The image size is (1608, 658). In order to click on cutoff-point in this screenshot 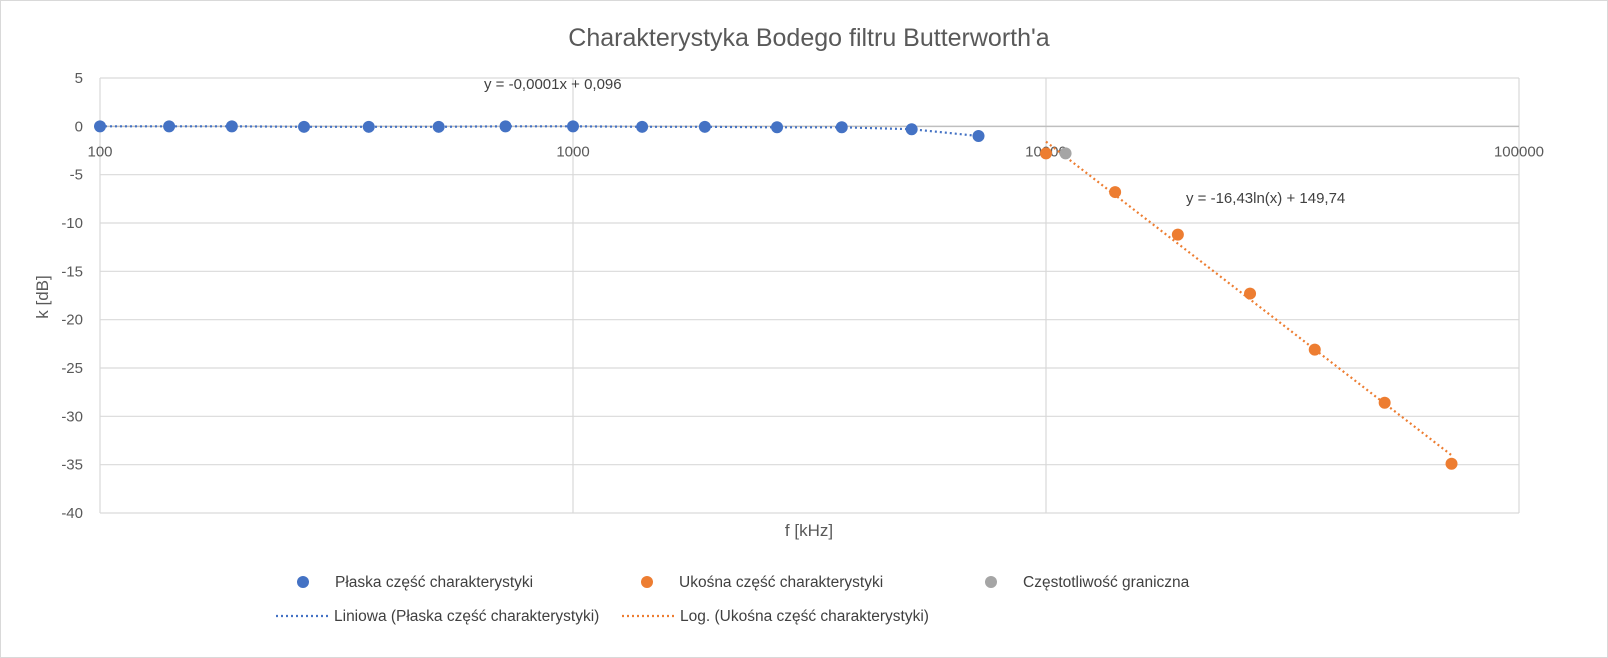, I will do `click(1065, 153)`.